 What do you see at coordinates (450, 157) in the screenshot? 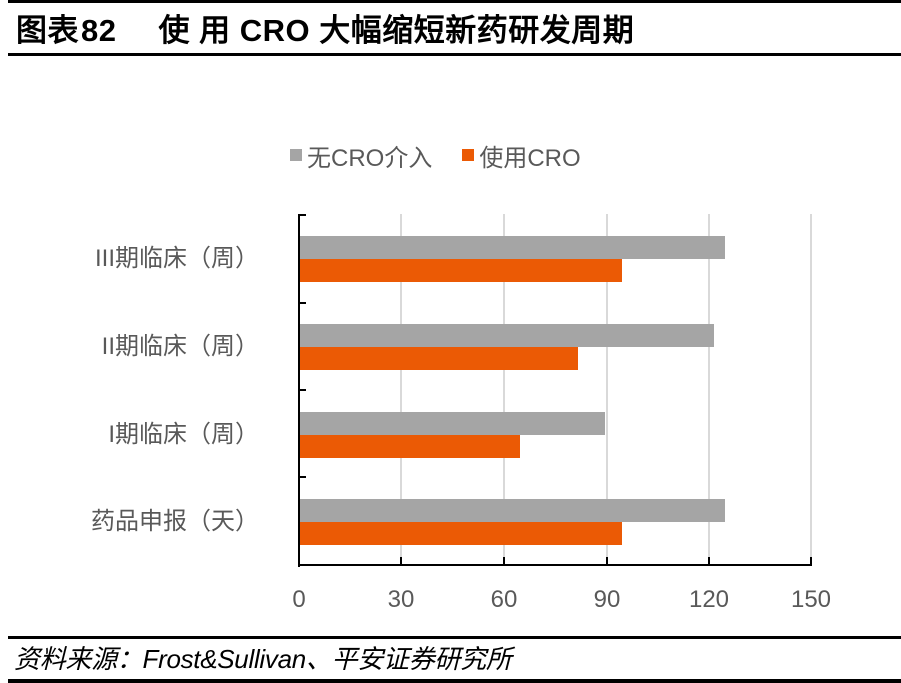
I see `chart-legend: 无CRO介入 使用CRO` at bounding box center [450, 157].